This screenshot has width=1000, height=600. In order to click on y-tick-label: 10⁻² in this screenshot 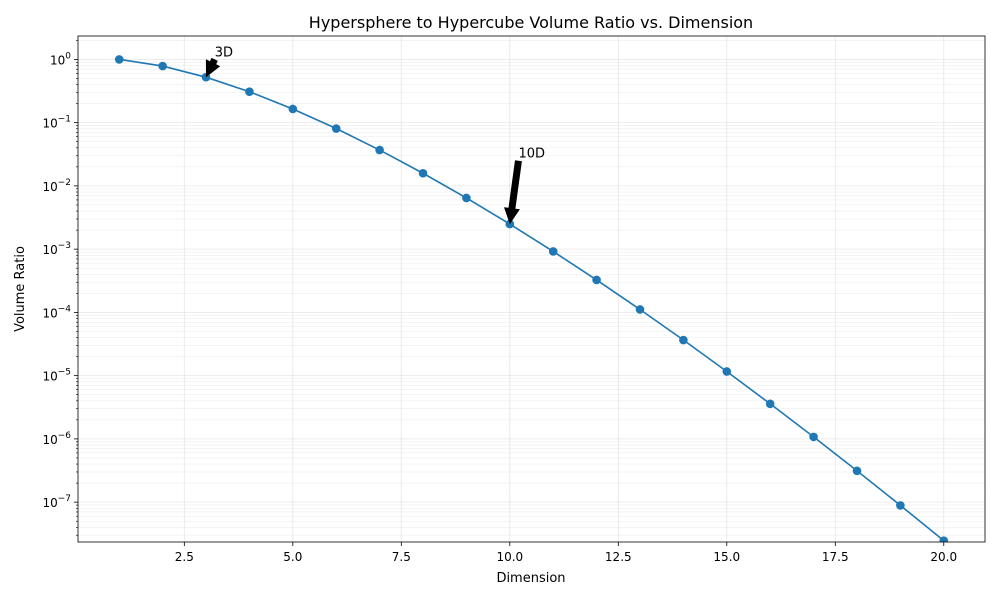, I will do `click(56, 186)`.